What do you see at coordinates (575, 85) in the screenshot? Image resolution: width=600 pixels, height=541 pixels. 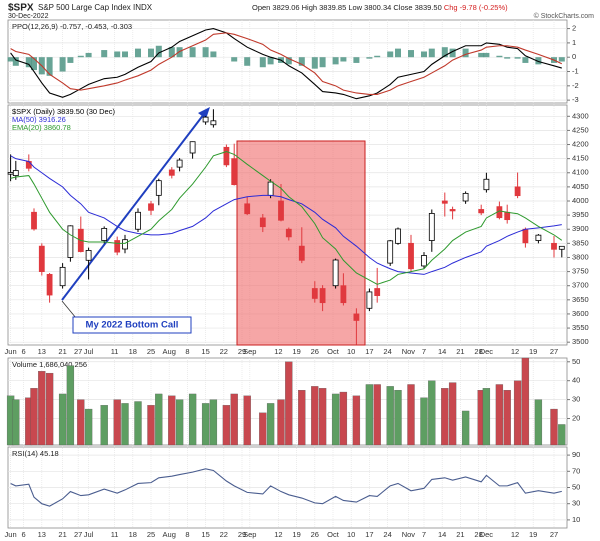 I see `y-tick-label: -2` at bounding box center [575, 85].